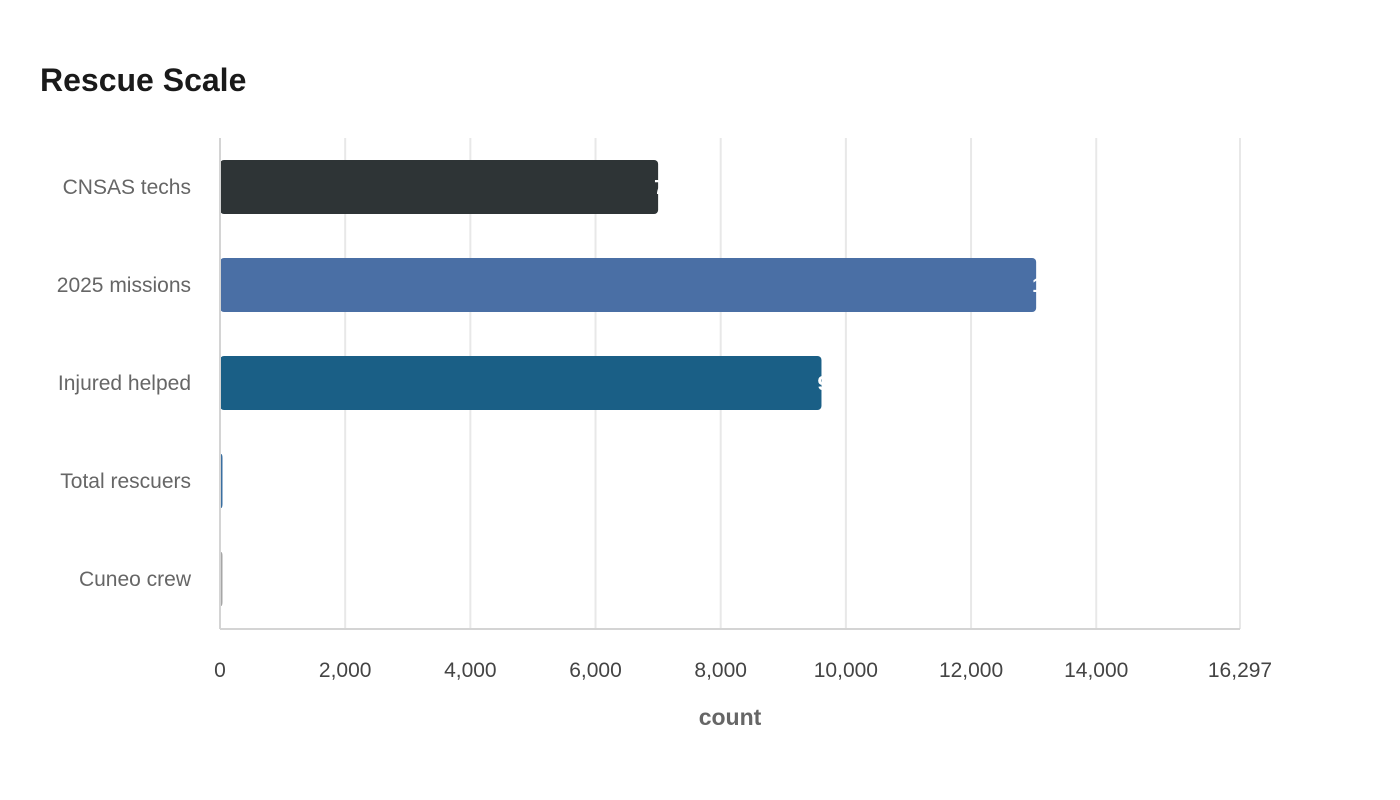 This screenshot has height=800, width=1400. What do you see at coordinates (971, 670) in the screenshot?
I see `x-tick-label: 12,000` at bounding box center [971, 670].